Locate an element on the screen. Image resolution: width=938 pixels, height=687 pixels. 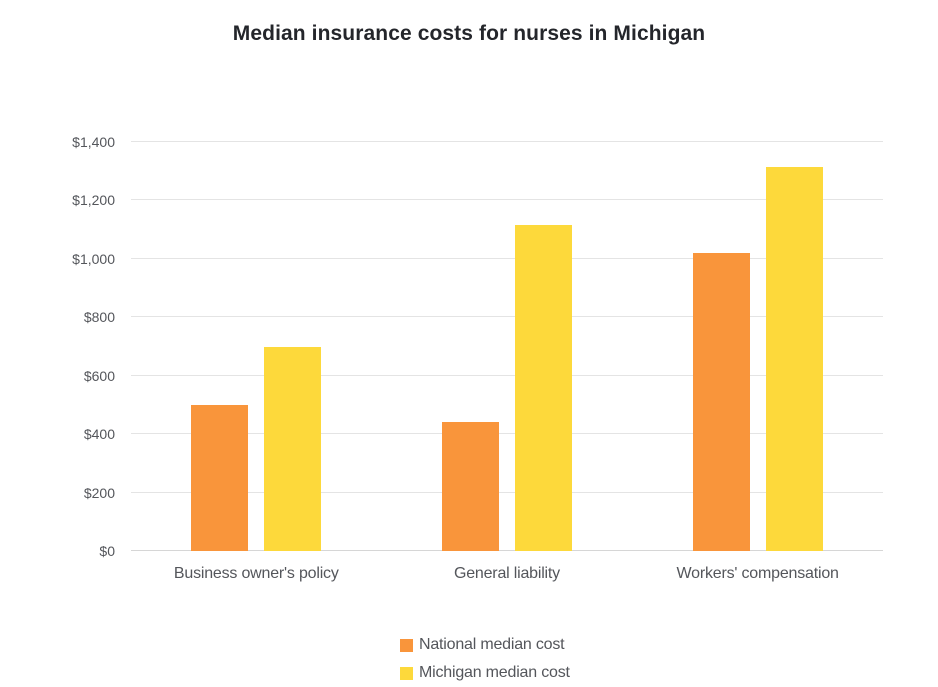
bar-michigan-general-liability is located at coordinates (543, 388).